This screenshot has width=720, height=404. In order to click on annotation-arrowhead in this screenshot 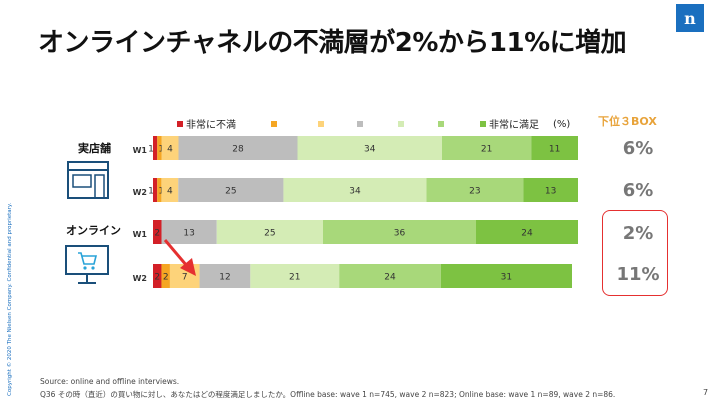, I will do `click(188, 267)`.